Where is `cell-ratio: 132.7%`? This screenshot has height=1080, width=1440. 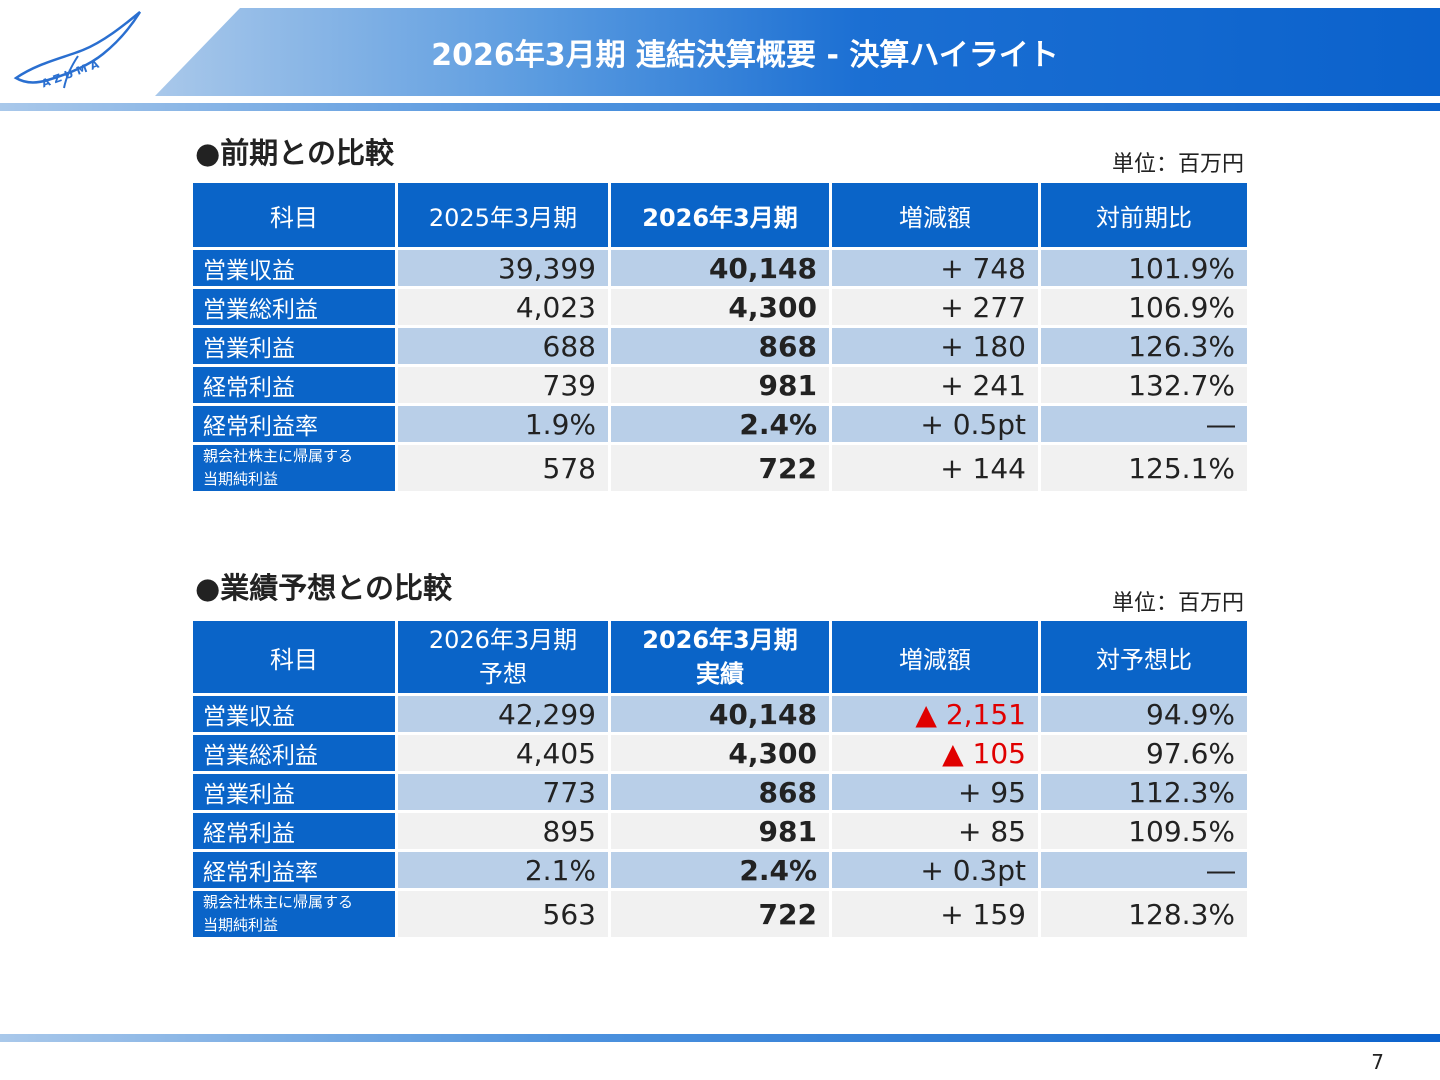
cell-ratio: 132.7% is located at coordinates (1144, 385).